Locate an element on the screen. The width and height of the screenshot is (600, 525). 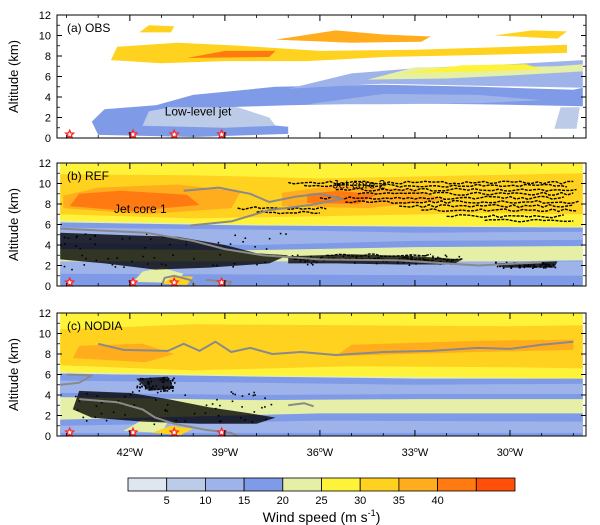
y-tick-label: 0 is located at coordinates (48, 437).